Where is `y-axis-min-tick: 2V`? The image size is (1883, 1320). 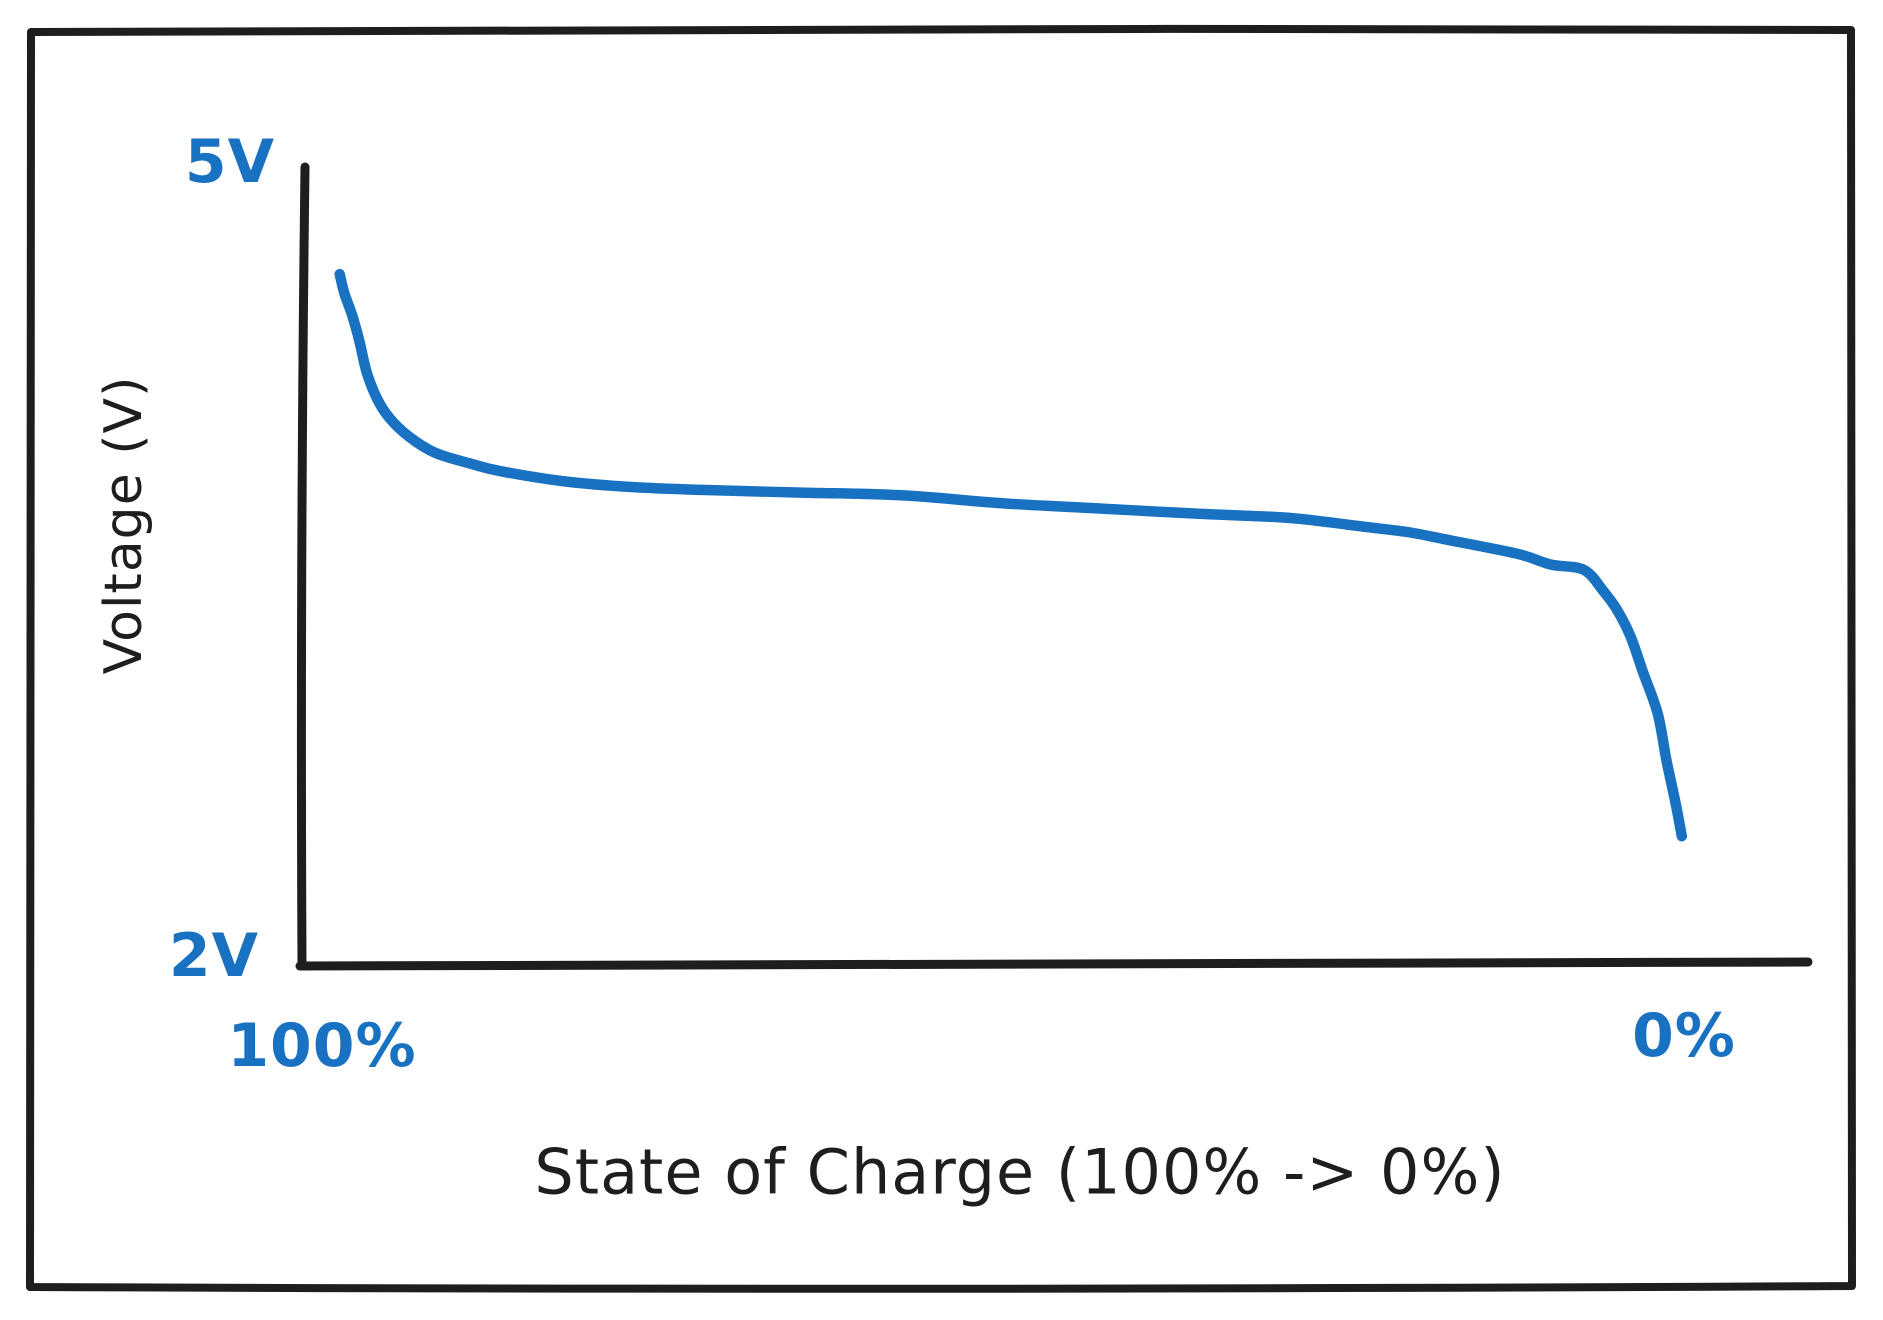
y-axis-min-tick: 2V is located at coordinates (214, 956).